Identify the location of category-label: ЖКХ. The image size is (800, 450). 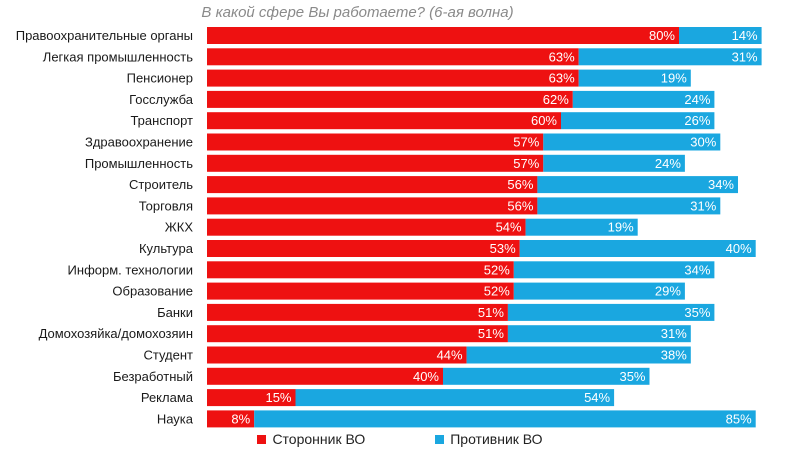
(179, 227).